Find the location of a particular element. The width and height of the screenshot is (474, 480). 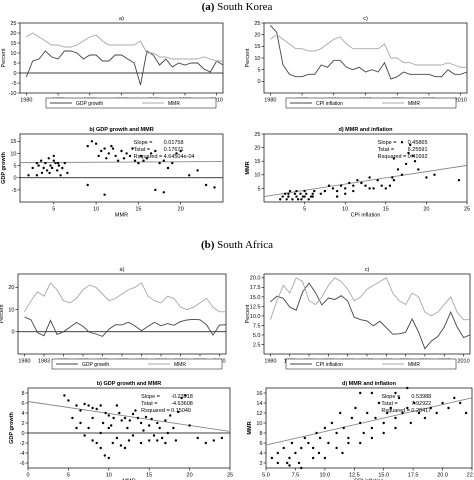

x-tick-label: 2010 is located at coordinates (217, 101).